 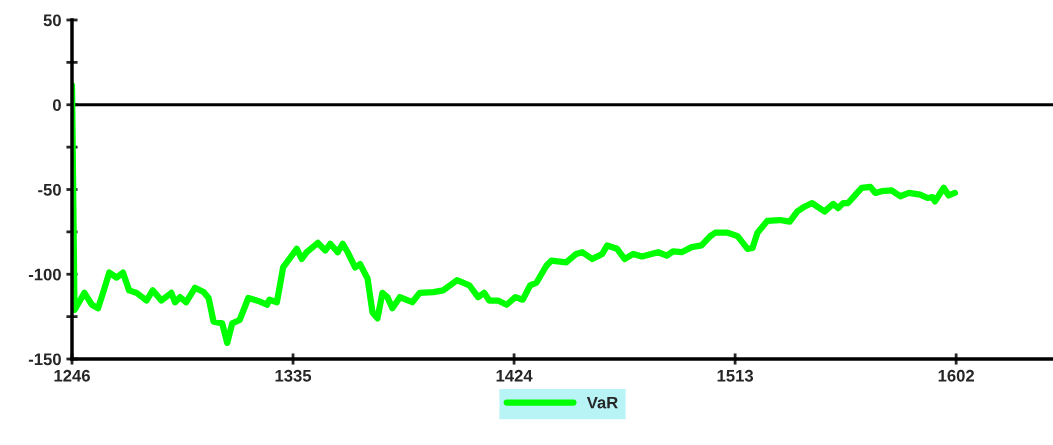 What do you see at coordinates (72, 375) in the screenshot?
I see `x-tick-label: 1246` at bounding box center [72, 375].